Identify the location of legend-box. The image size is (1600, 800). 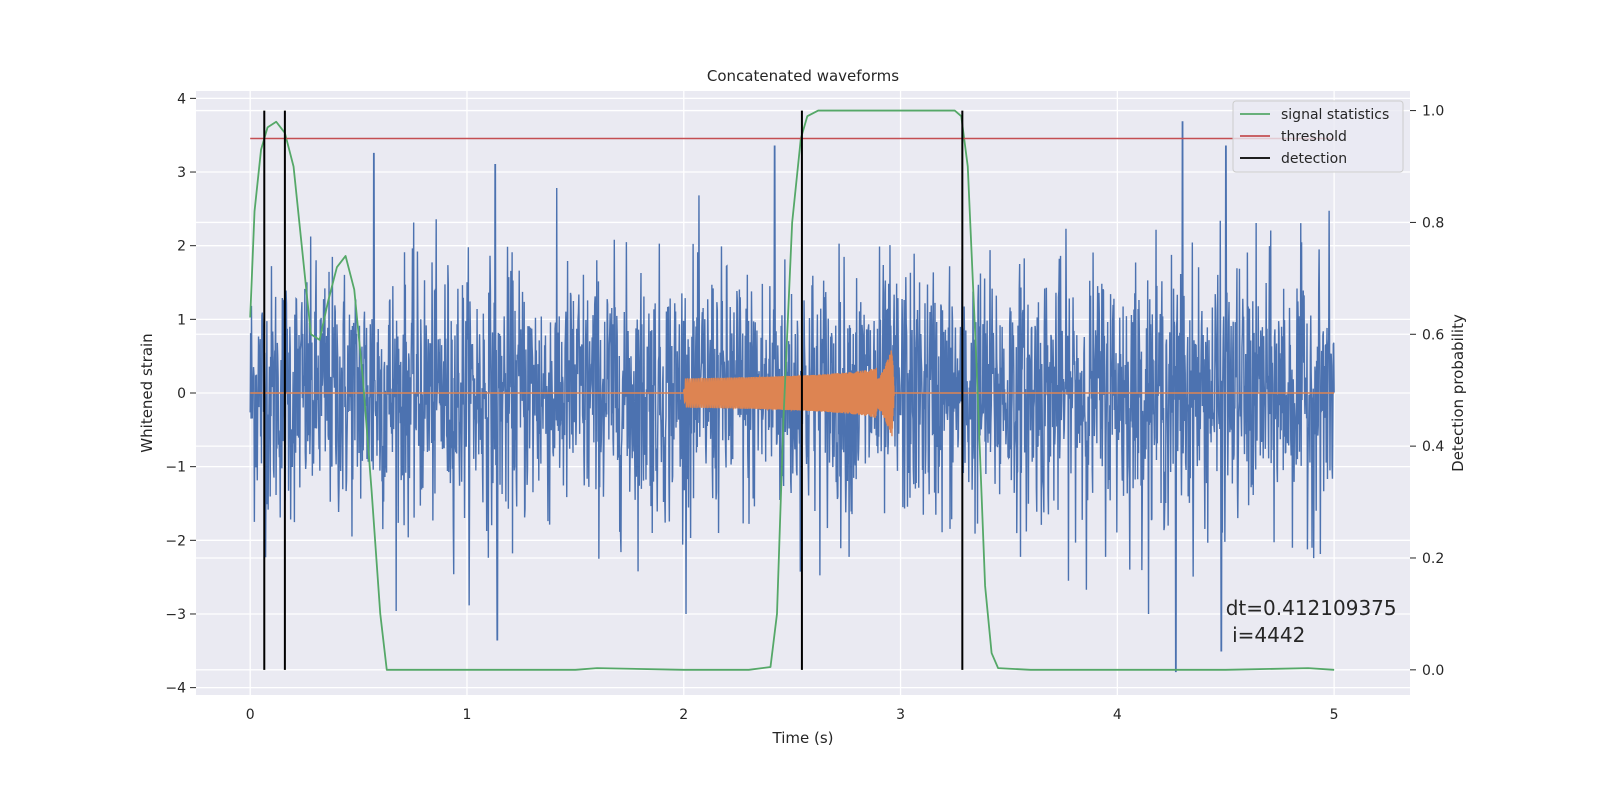
(1318, 136).